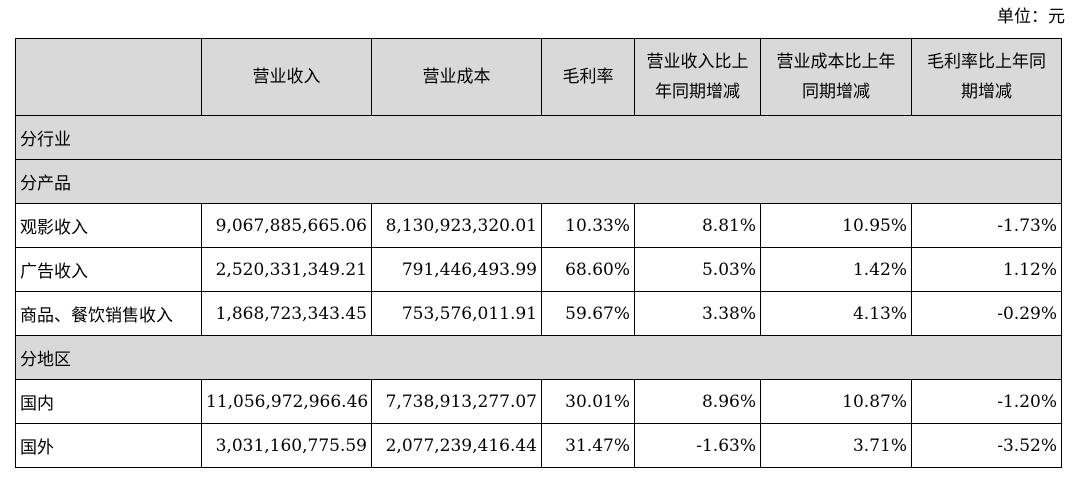  What do you see at coordinates (456, 77) in the screenshot?
I see `header-cost: 营业成本` at bounding box center [456, 77].